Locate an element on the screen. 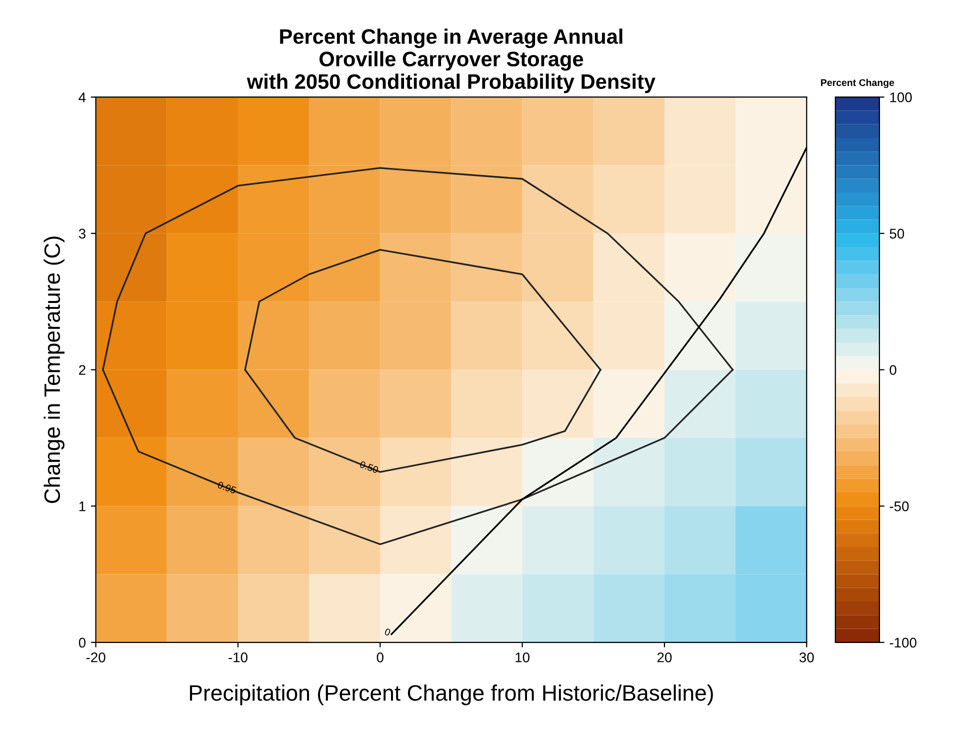  color-bar-label: 50 is located at coordinates (897, 233).